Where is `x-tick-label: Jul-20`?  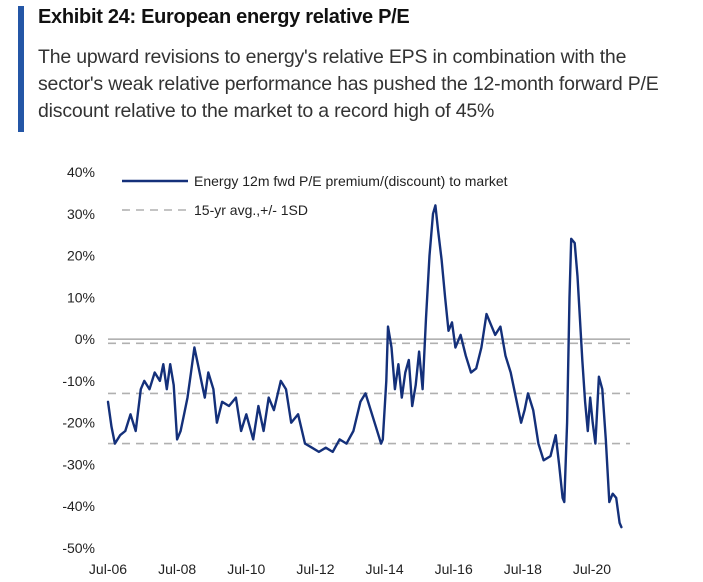
x-tick-label: Jul-20 is located at coordinates (592, 569).